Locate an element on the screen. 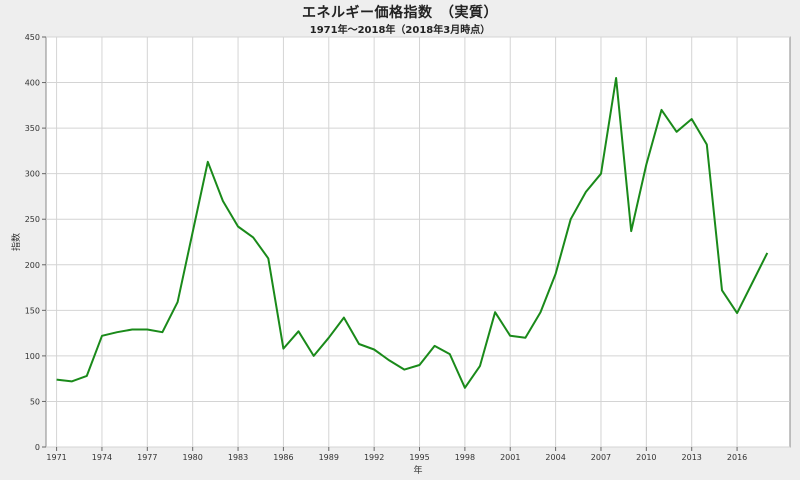 Image resolution: width=800 pixels, height=480 pixels. x-tick-label: 1977 is located at coordinates (147, 457).